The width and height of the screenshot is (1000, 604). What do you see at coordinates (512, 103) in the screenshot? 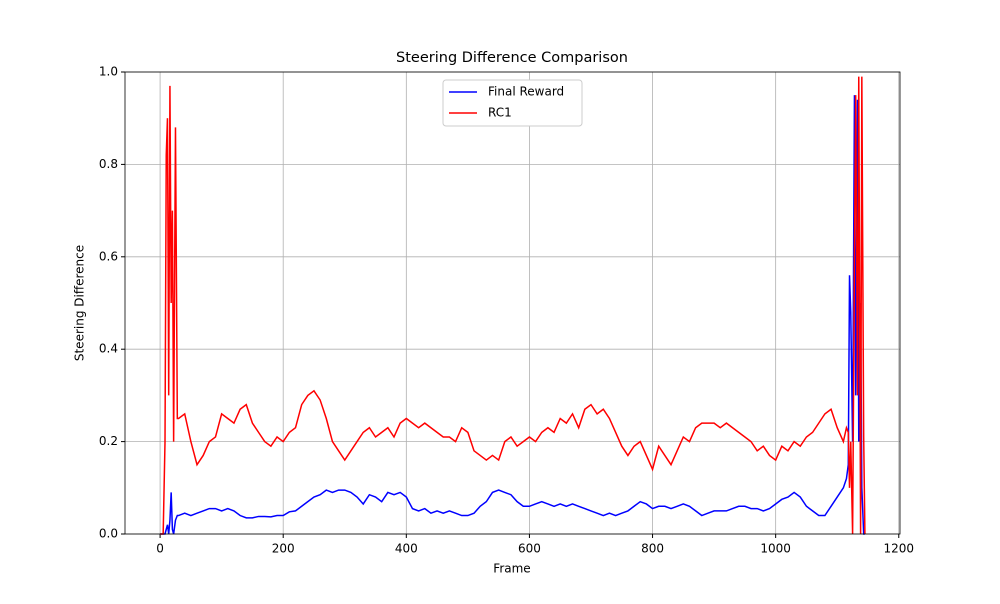
I see `legend-box` at bounding box center [512, 103].